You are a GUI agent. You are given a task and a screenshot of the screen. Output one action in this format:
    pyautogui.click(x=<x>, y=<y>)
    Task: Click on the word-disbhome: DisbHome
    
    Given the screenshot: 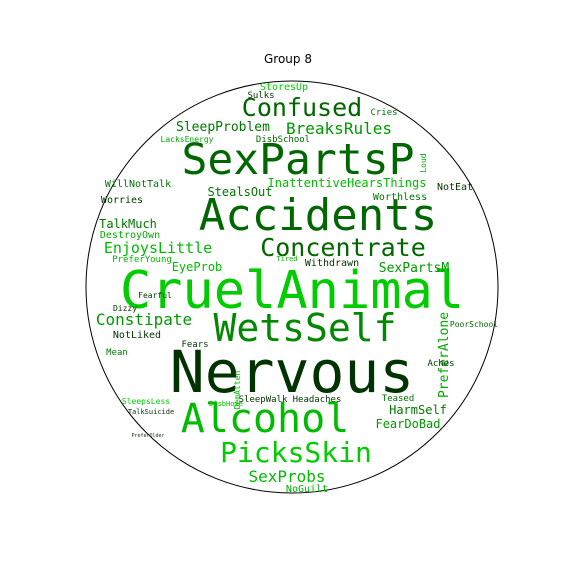 What is the action you would take?
    pyautogui.click(x=226, y=404)
    